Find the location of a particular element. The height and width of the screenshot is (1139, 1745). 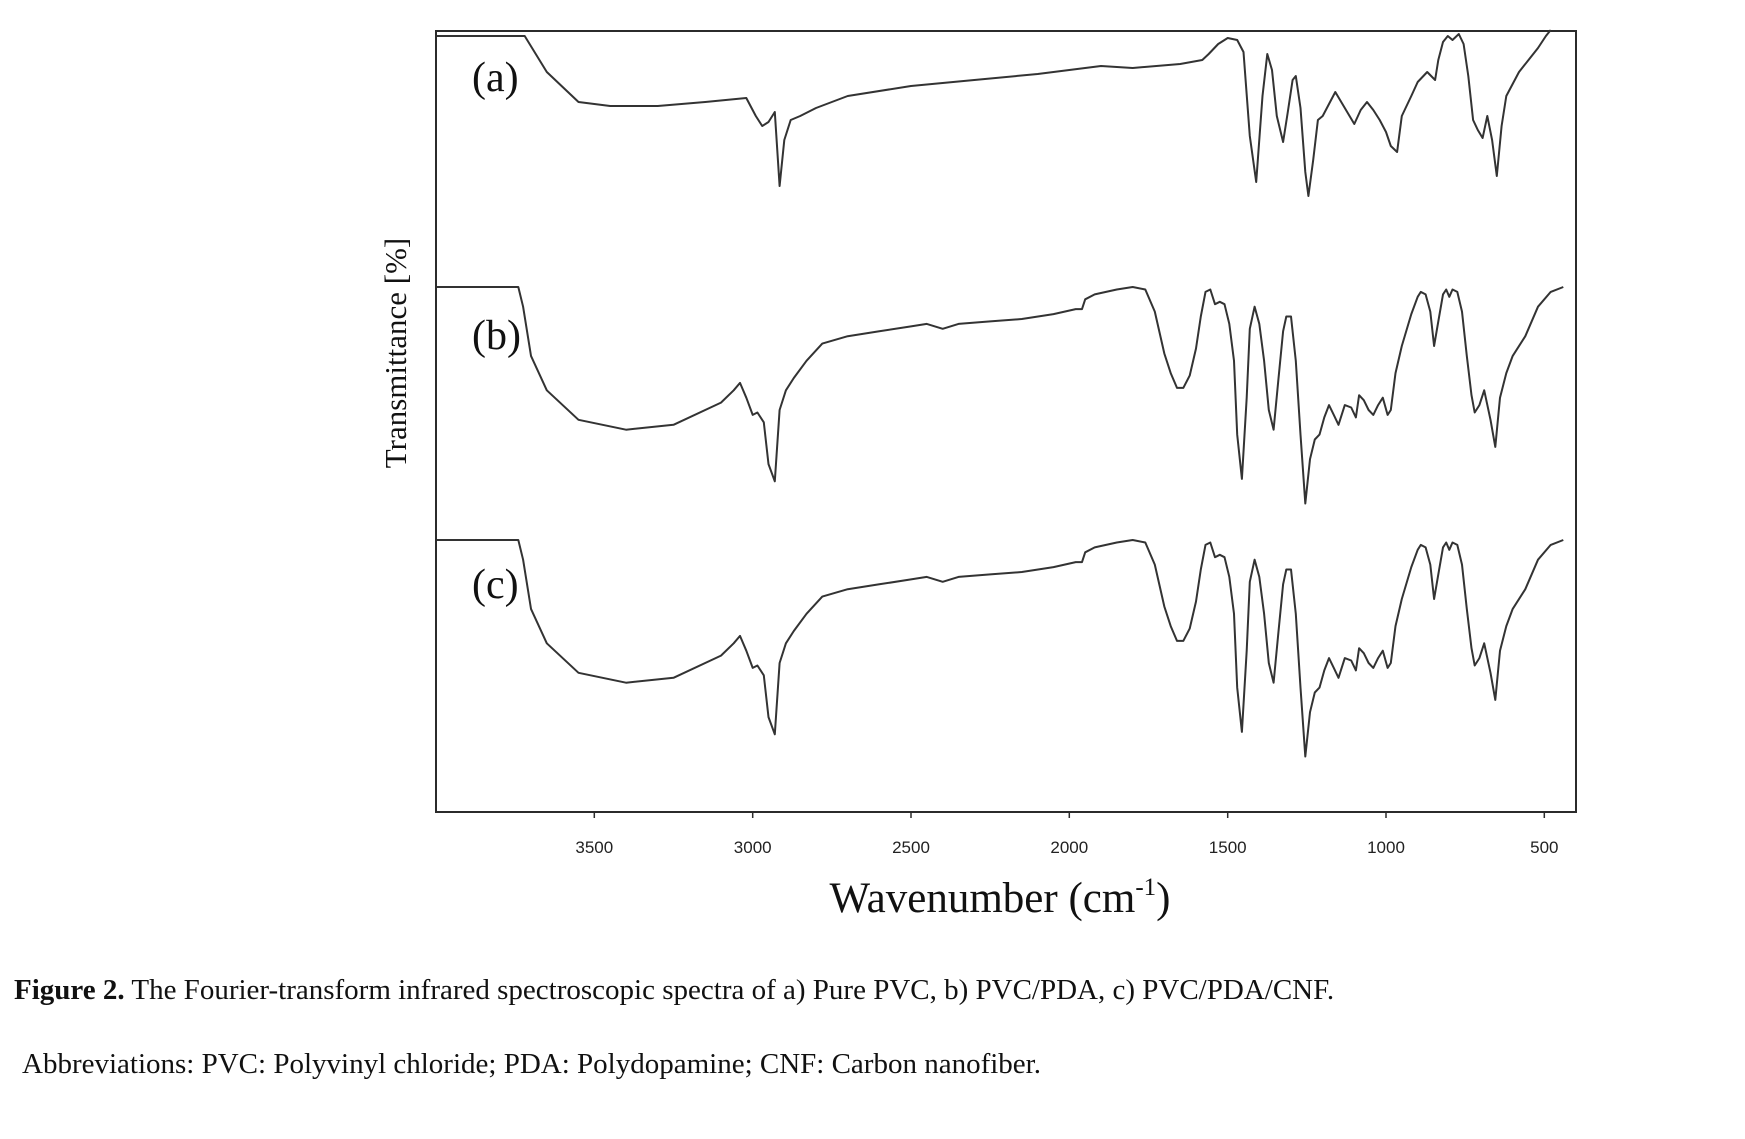

x-axis-ticks: 3500 3000 2500 2000 1500 1000 500 is located at coordinates (1066, 834).